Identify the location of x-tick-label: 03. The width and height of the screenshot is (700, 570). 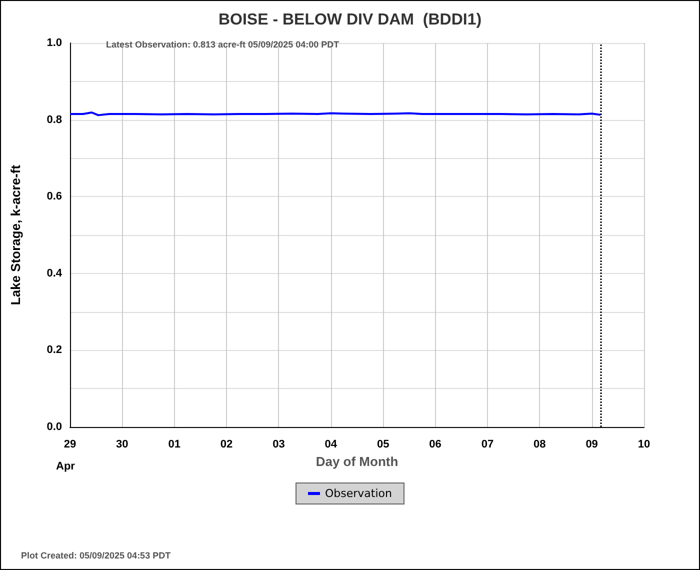
(278, 444).